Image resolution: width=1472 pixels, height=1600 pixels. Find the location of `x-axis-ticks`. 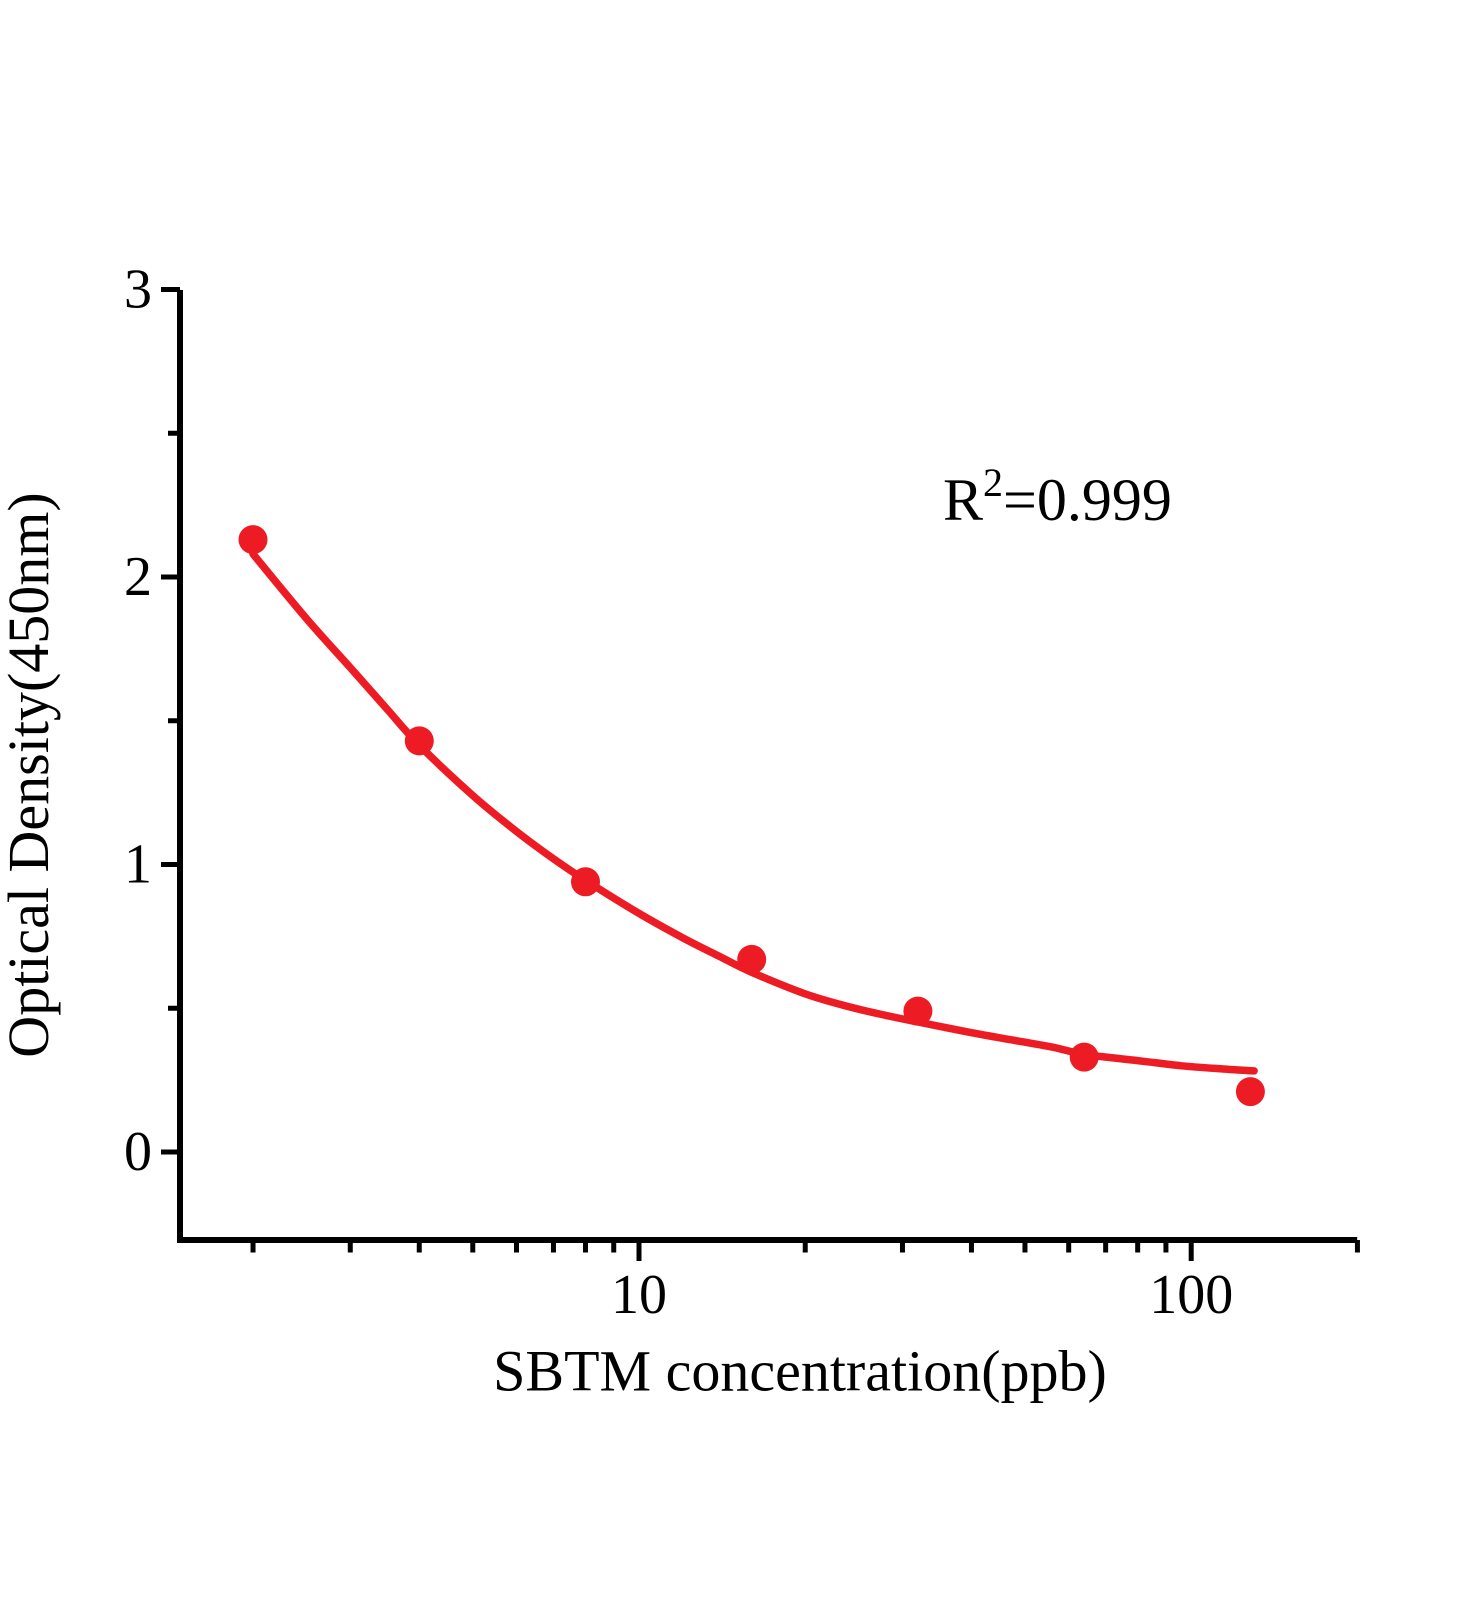

x-axis-ticks is located at coordinates (805, 1250).